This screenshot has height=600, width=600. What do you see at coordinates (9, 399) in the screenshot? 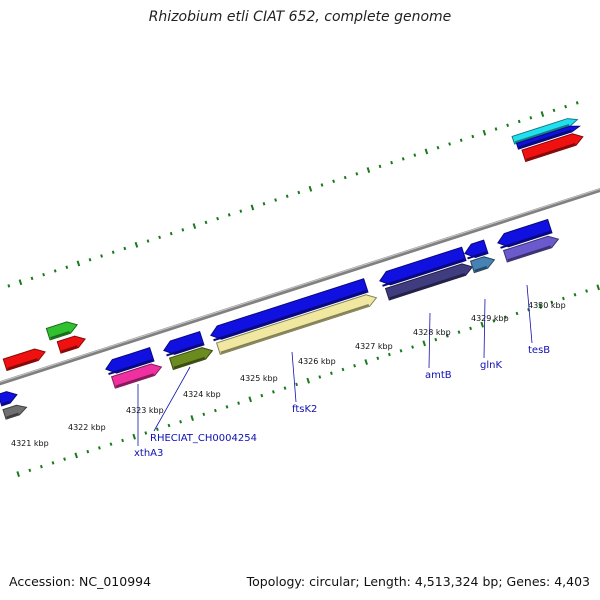
I see `gene-arrow-blue` at bounding box center [9, 399].